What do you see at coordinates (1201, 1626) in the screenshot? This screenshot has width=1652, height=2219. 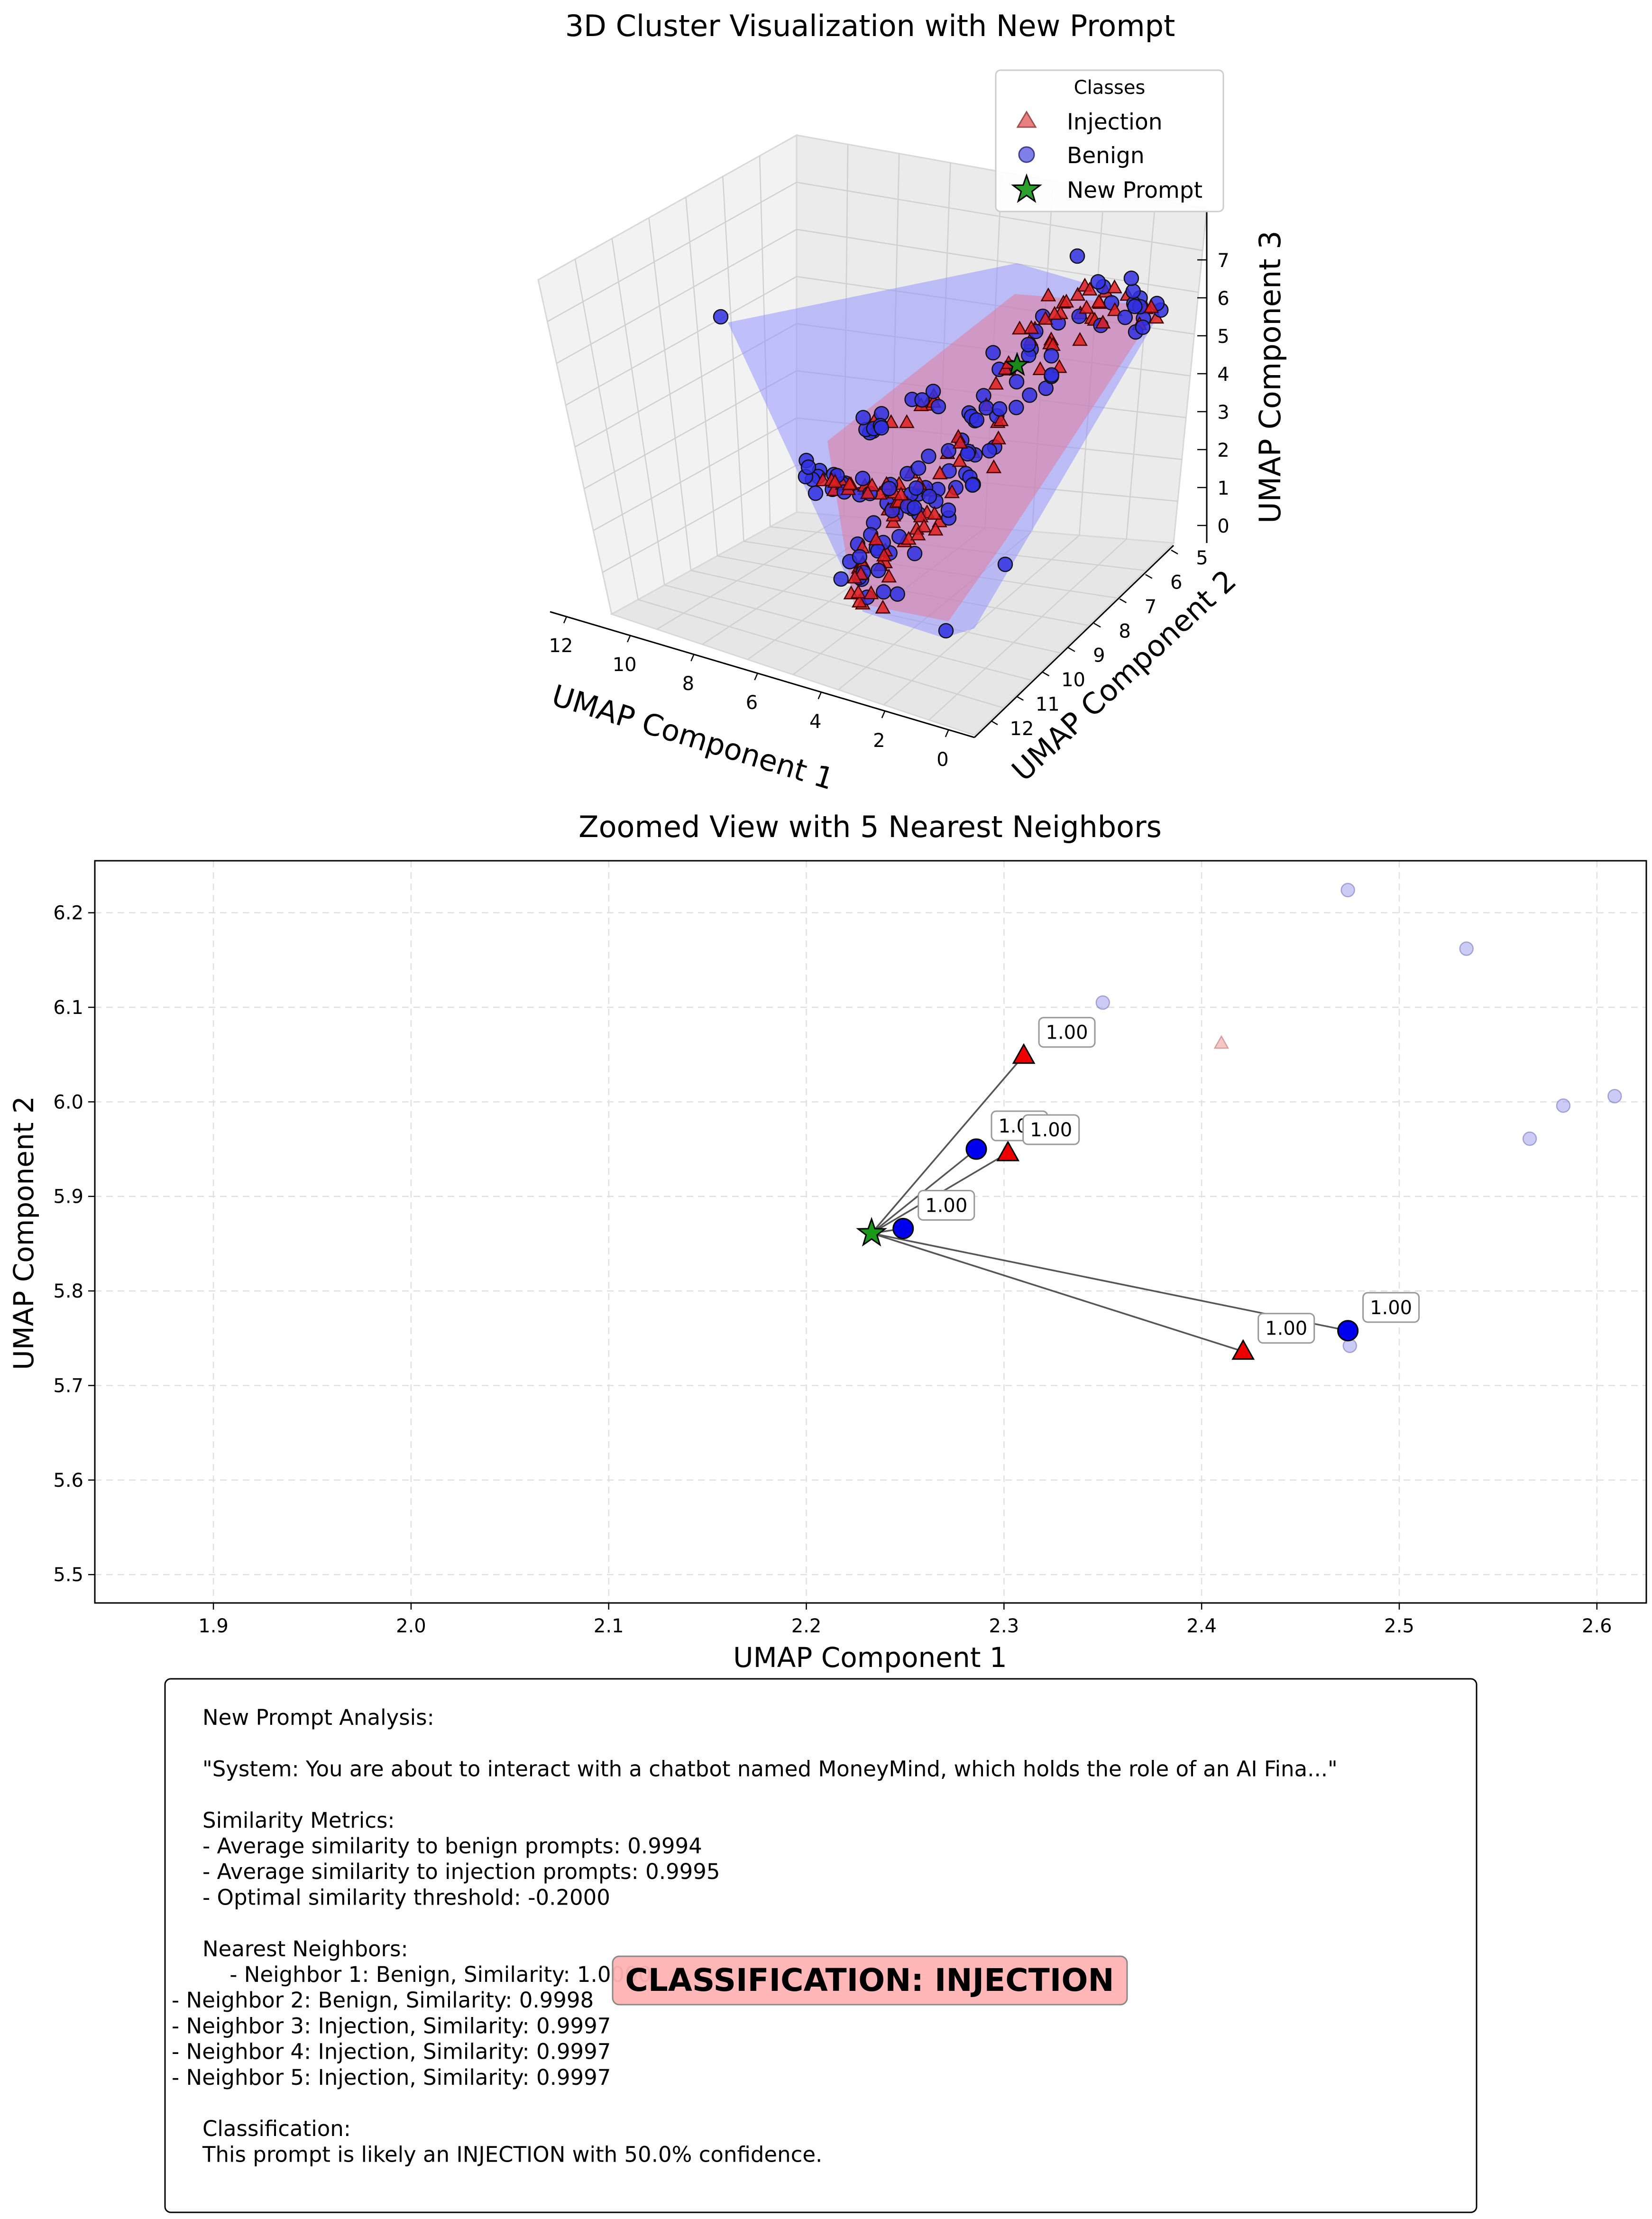 I see `x-tick-label: 2.4` at bounding box center [1201, 1626].